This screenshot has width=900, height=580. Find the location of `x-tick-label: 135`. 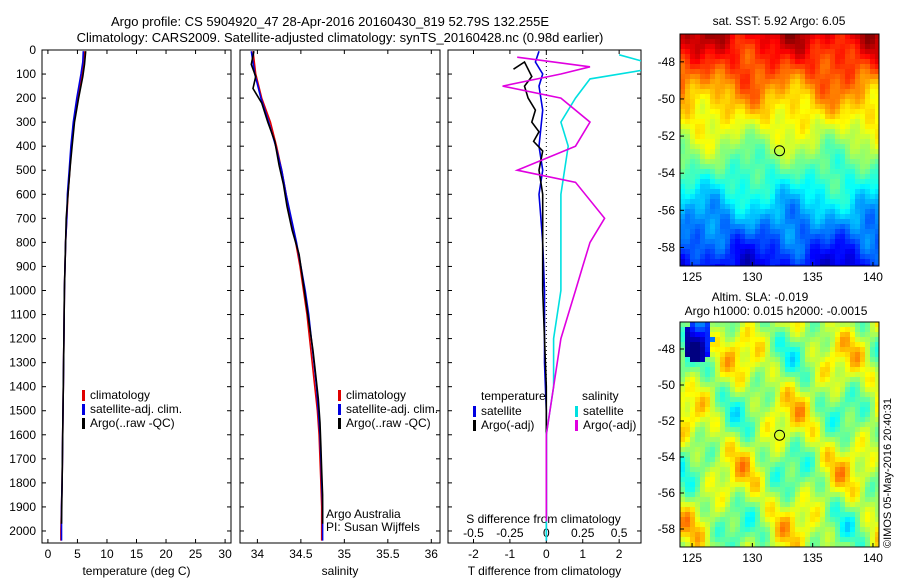

x-tick-label: 135 is located at coordinates (813, 558).